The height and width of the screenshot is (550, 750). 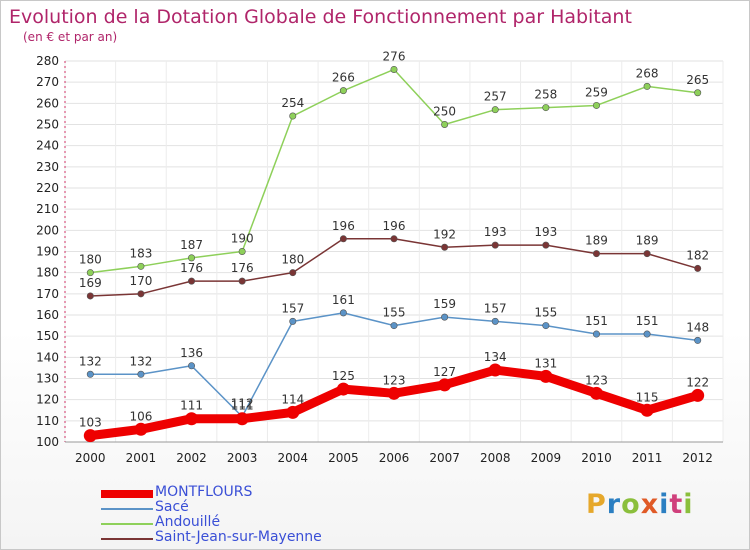 I want to click on legend-label: Sacé, so click(x=172, y=507).